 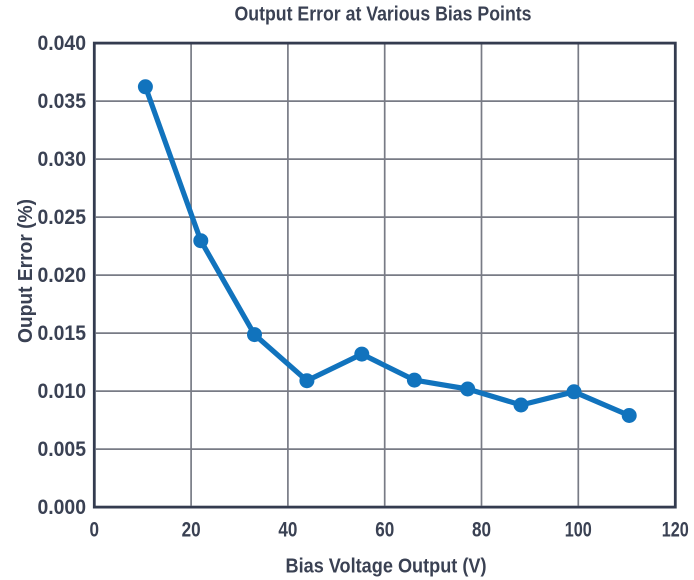 I want to click on svg-text: 40, so click(x=287, y=530).